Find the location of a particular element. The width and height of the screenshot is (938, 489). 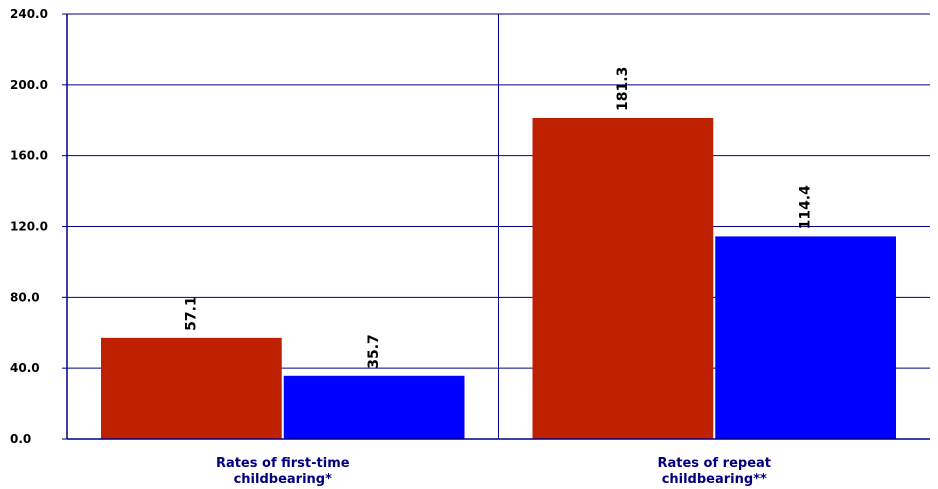

y-tick-label: 120.0 is located at coordinates (29, 227).